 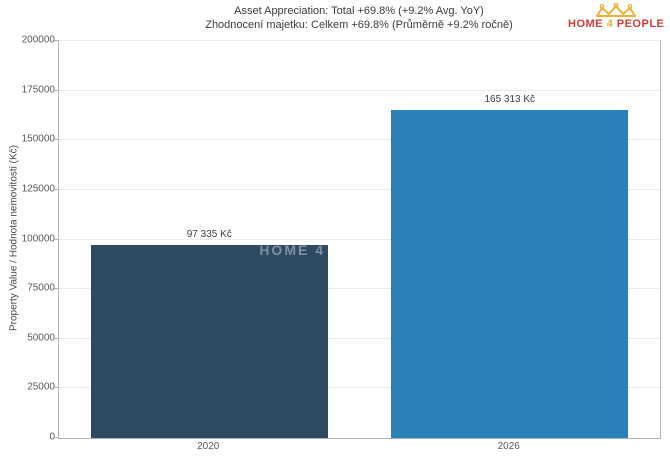 What do you see at coordinates (41, 288) in the screenshot?
I see `y-tick-label: 75000` at bounding box center [41, 288].